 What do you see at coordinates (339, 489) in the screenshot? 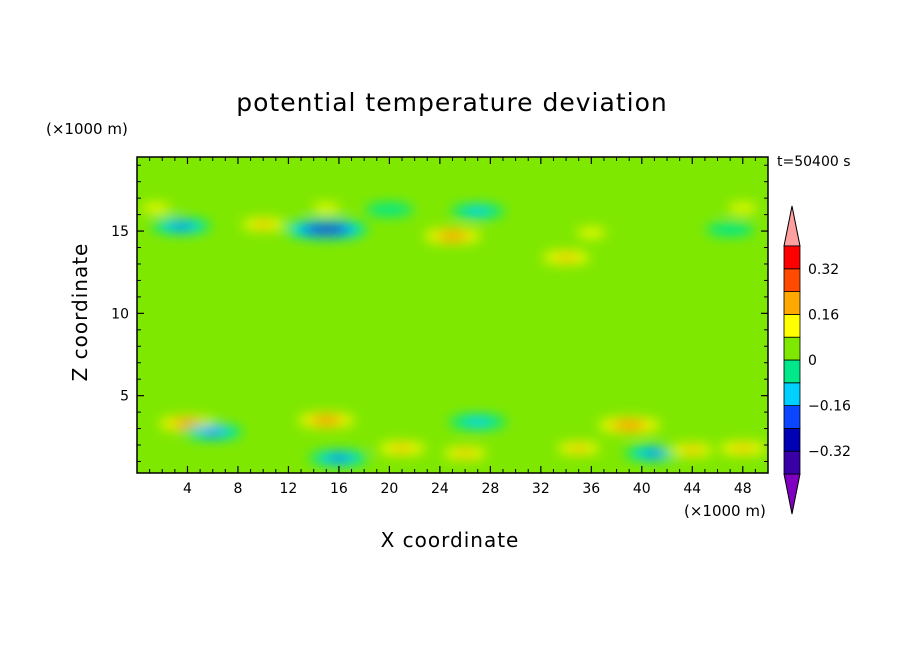
I see `x-tick-label: 16` at bounding box center [339, 489].